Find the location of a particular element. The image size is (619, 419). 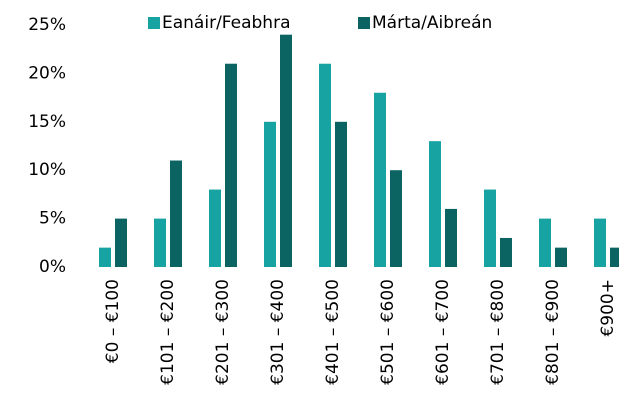

x-tick-label: €101 – €200 is located at coordinates (168, 332).